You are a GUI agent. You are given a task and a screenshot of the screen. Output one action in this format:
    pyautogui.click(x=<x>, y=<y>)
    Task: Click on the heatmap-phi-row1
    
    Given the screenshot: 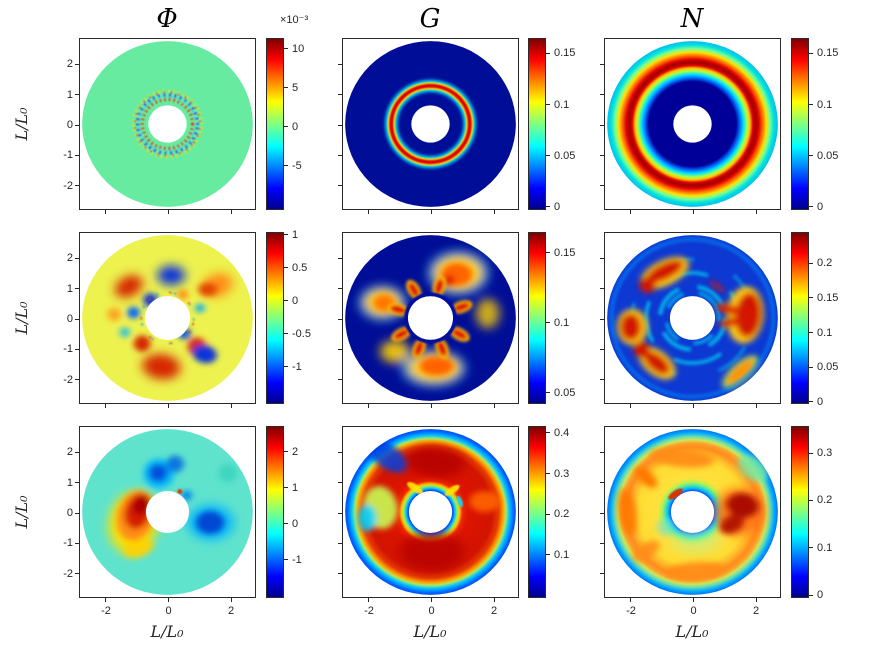 What is the action you would take?
    pyautogui.click(x=167, y=124)
    